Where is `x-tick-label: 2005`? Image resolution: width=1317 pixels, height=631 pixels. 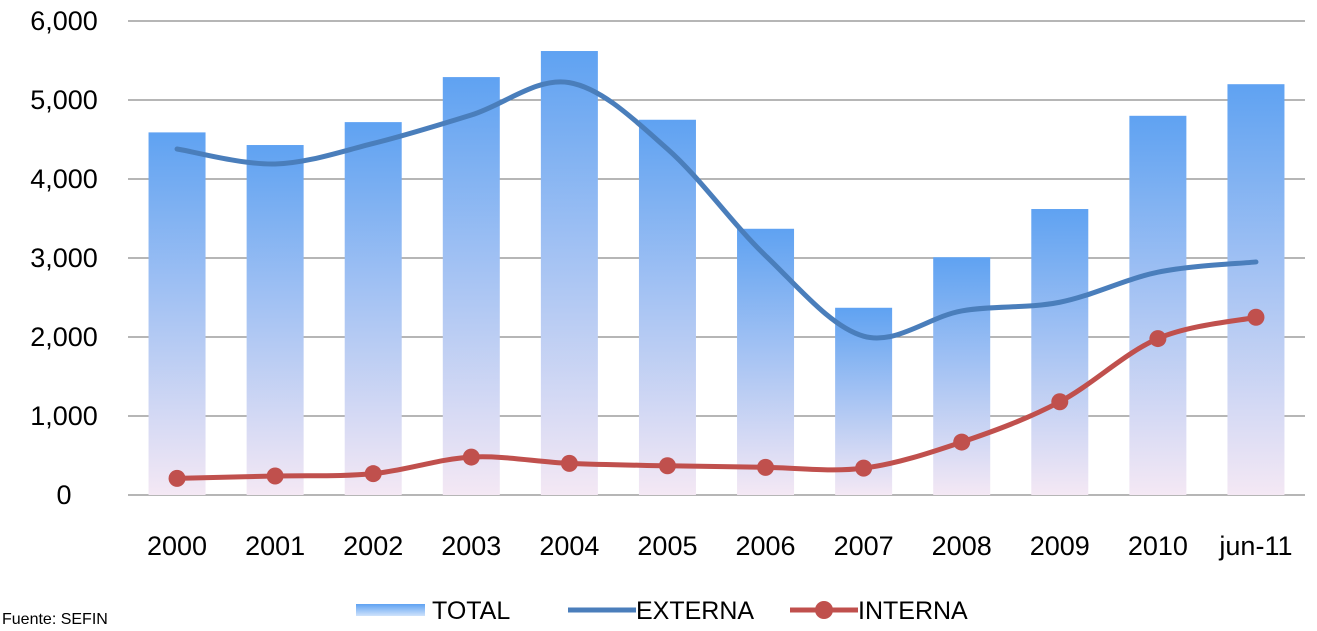 x-tick-label: 2005 is located at coordinates (667, 546).